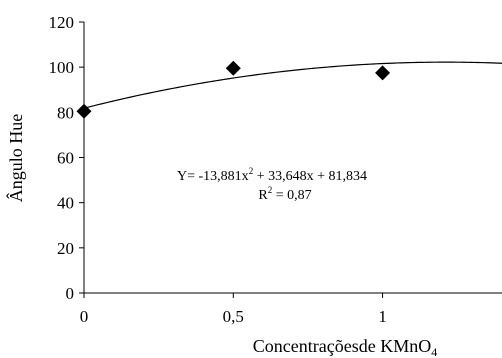 Image resolution: width=502 pixels, height=358 pixels. I want to click on trendline-curve, so click(292, 85).